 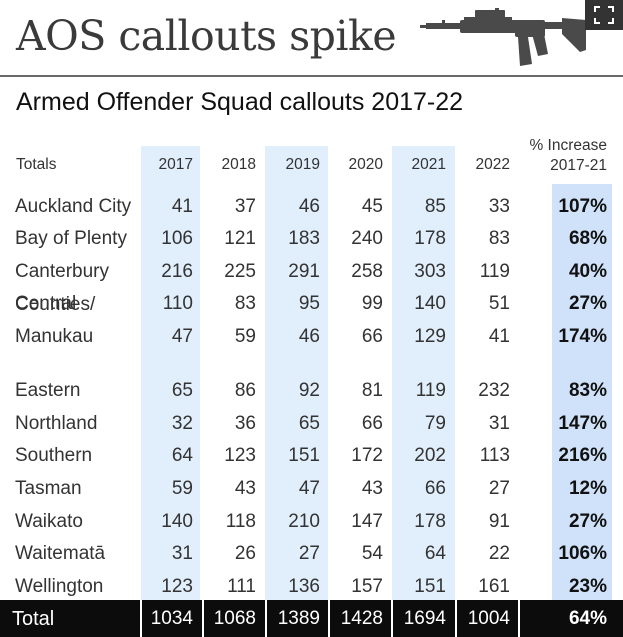 What do you see at coordinates (304, 238) in the screenshot?
I see `table-cell: 183` at bounding box center [304, 238].